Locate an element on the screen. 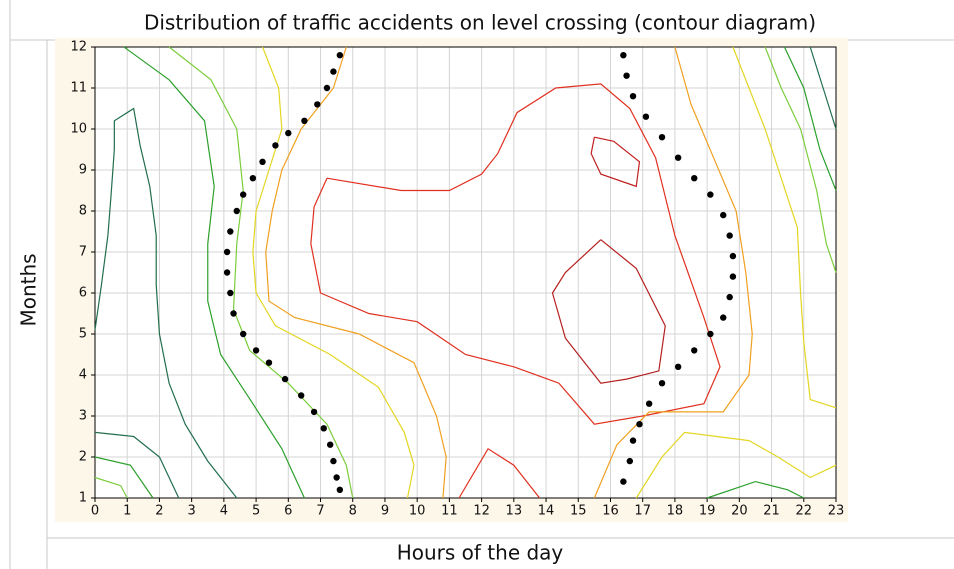 The height and width of the screenshot is (569, 954). y-tick-label: 9 is located at coordinates (83, 170).